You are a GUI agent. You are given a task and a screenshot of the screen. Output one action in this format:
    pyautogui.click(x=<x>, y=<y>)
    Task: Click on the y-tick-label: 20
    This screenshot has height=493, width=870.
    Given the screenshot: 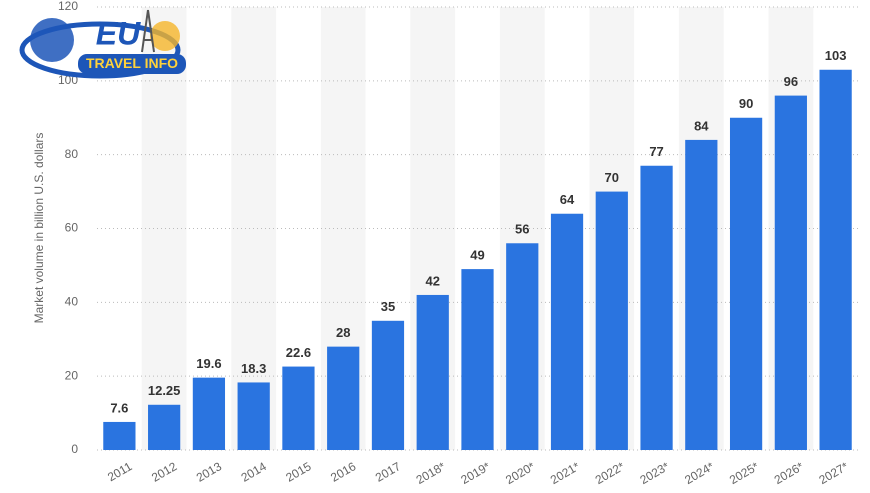 What is the action you would take?
    pyautogui.click(x=72, y=375)
    